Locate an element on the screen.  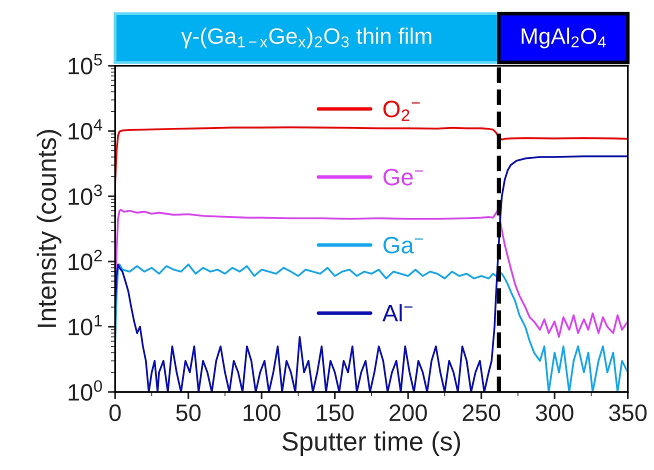
x-tick-label: 250 is located at coordinates (481, 413).